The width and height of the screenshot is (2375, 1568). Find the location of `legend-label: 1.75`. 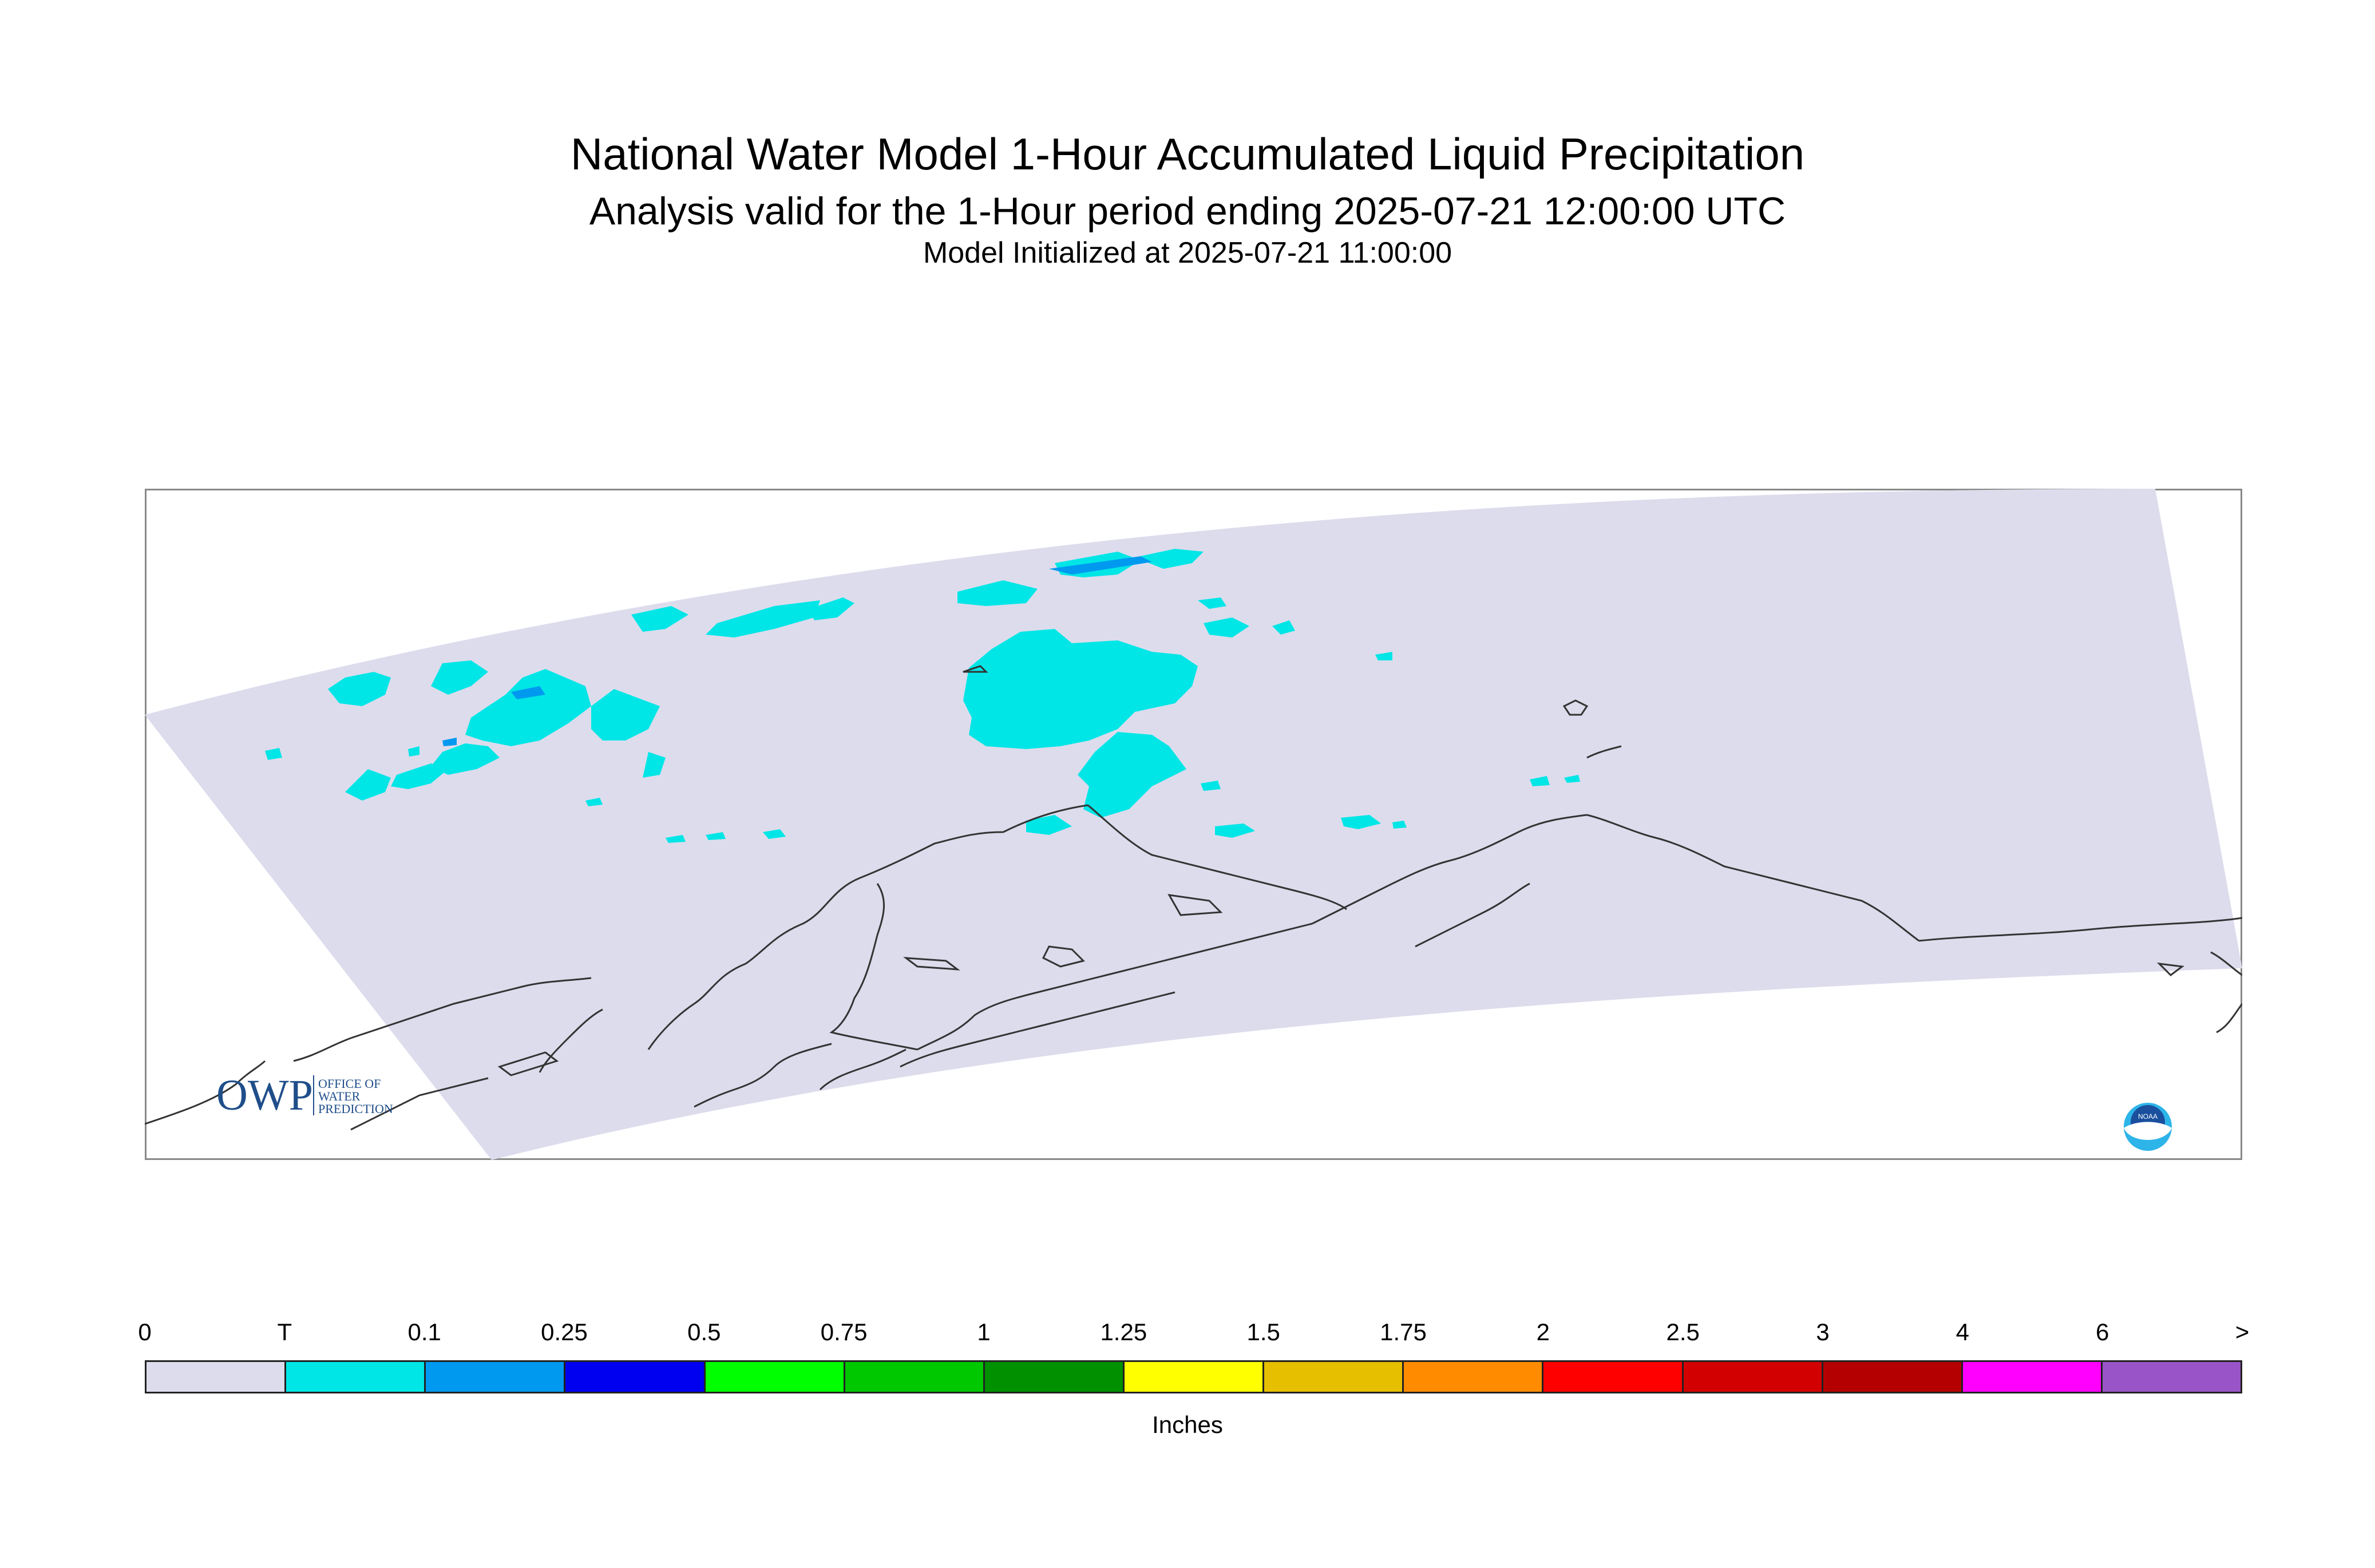

legend-label: 1.75 is located at coordinates (1403, 1331).